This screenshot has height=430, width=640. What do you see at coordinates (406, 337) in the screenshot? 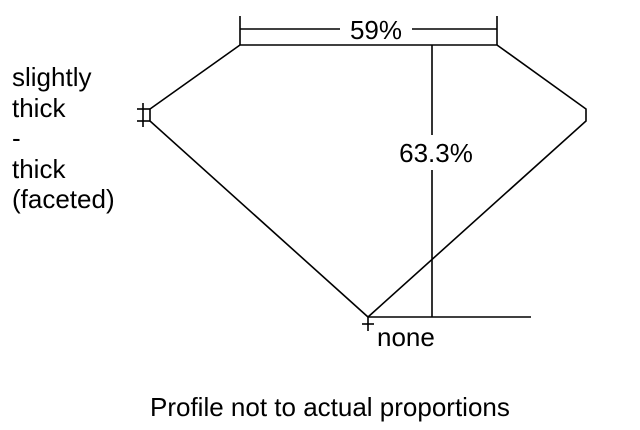
I see `culet-label: none` at bounding box center [406, 337].